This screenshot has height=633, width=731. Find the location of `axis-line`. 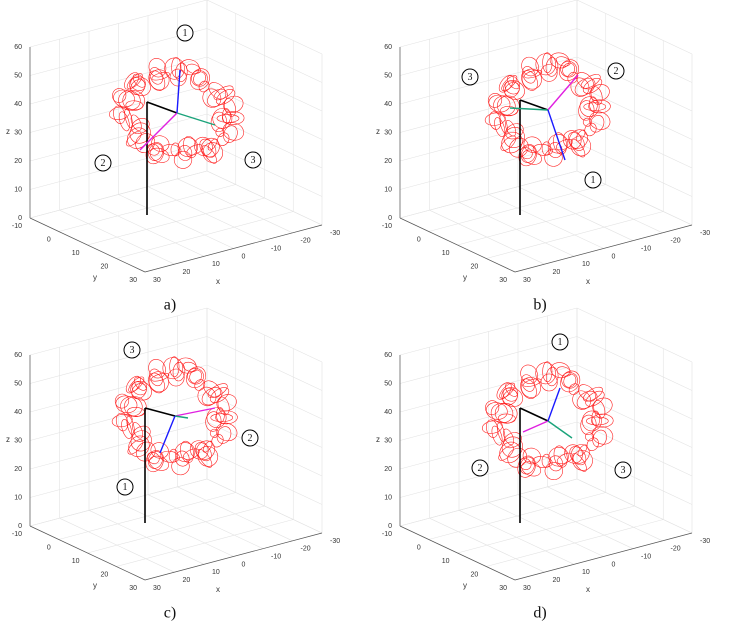

axis-line is located at coordinates (603, 248).